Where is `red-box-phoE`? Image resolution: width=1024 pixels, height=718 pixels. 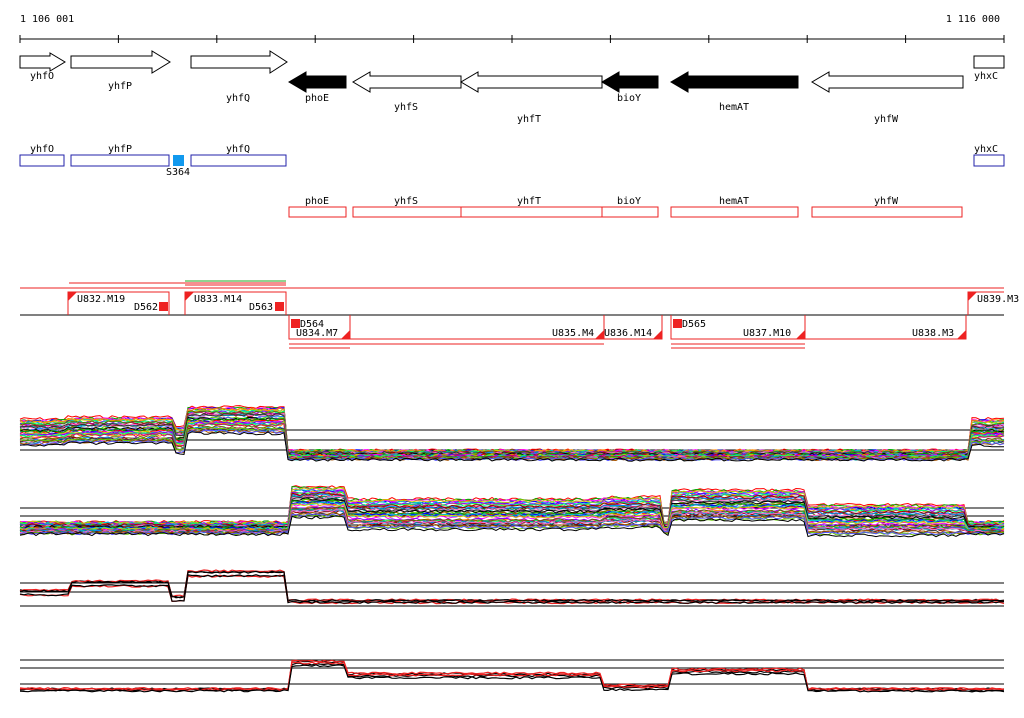 red-box-phoE is located at coordinates (317, 212).